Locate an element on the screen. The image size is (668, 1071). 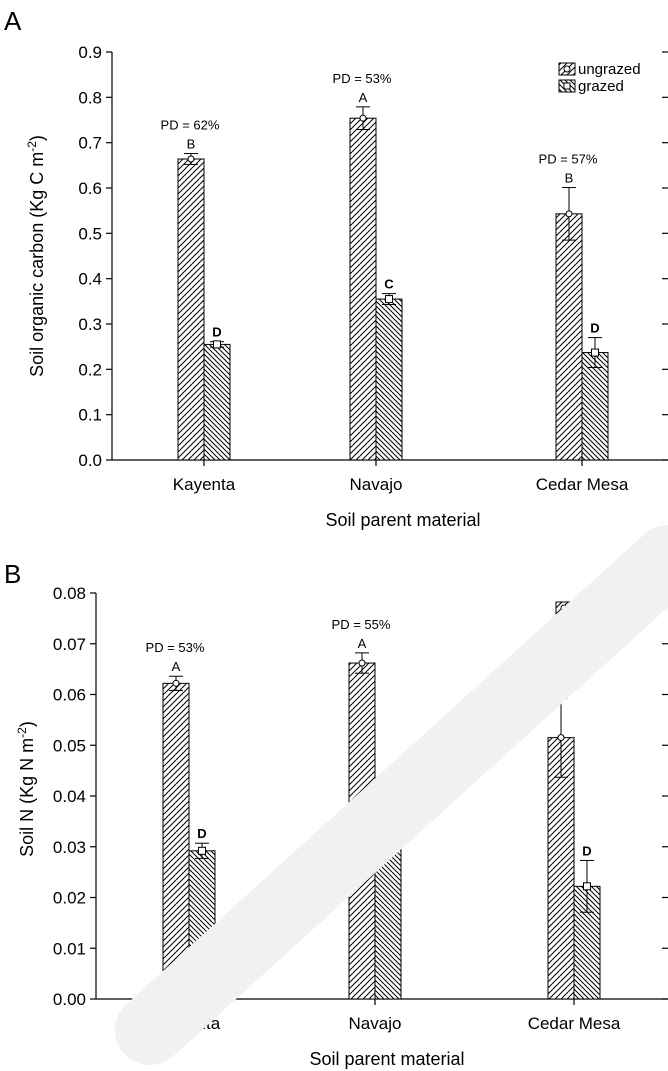
pd-annotation: PD = 57% is located at coordinates (568, 159).